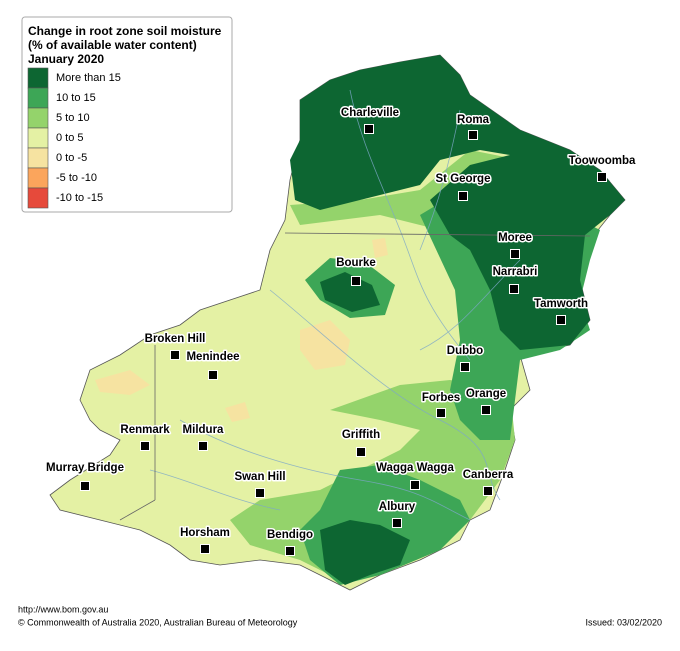  Describe the element at coordinates (515, 272) in the screenshot. I see `city-label: Narrabri` at that location.